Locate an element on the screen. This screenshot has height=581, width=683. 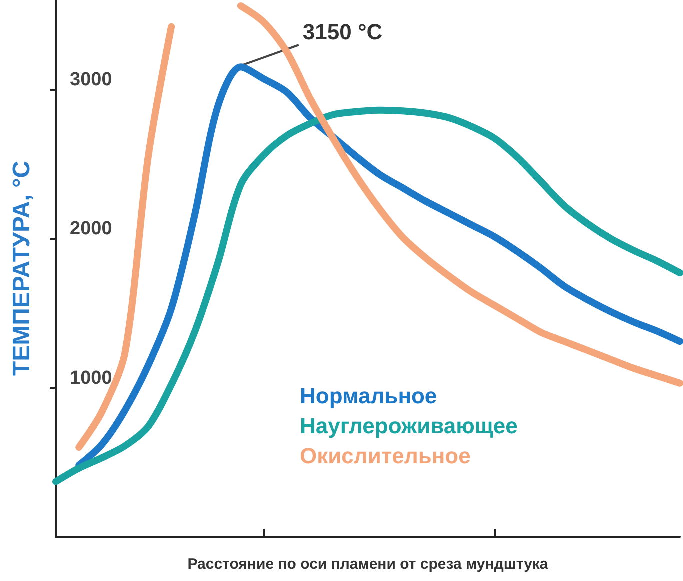
y-tick-label: 3000 is located at coordinates (91, 80).